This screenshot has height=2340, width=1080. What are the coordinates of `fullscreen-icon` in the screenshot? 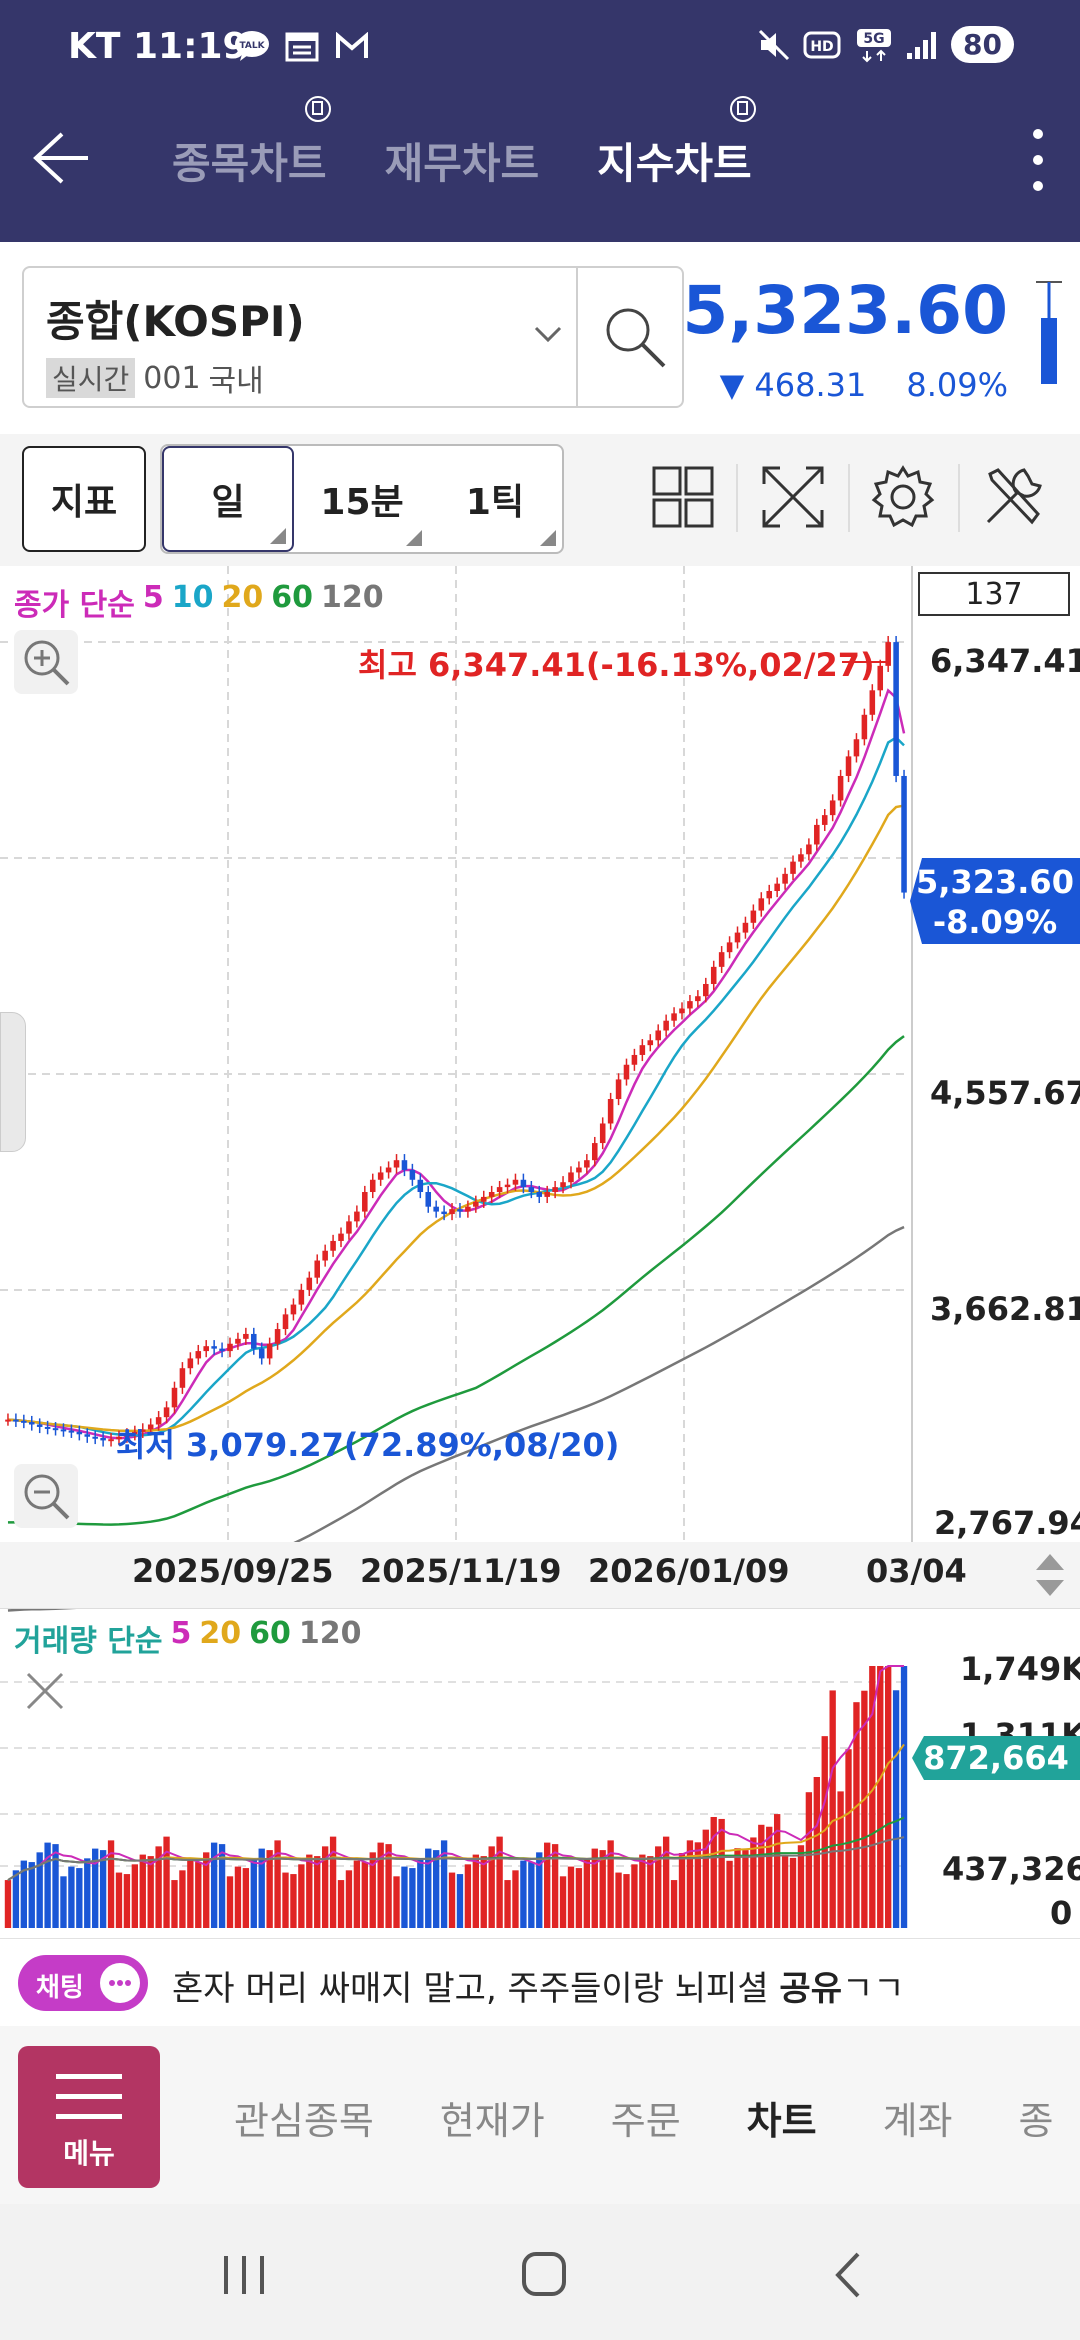 It's located at (793, 497).